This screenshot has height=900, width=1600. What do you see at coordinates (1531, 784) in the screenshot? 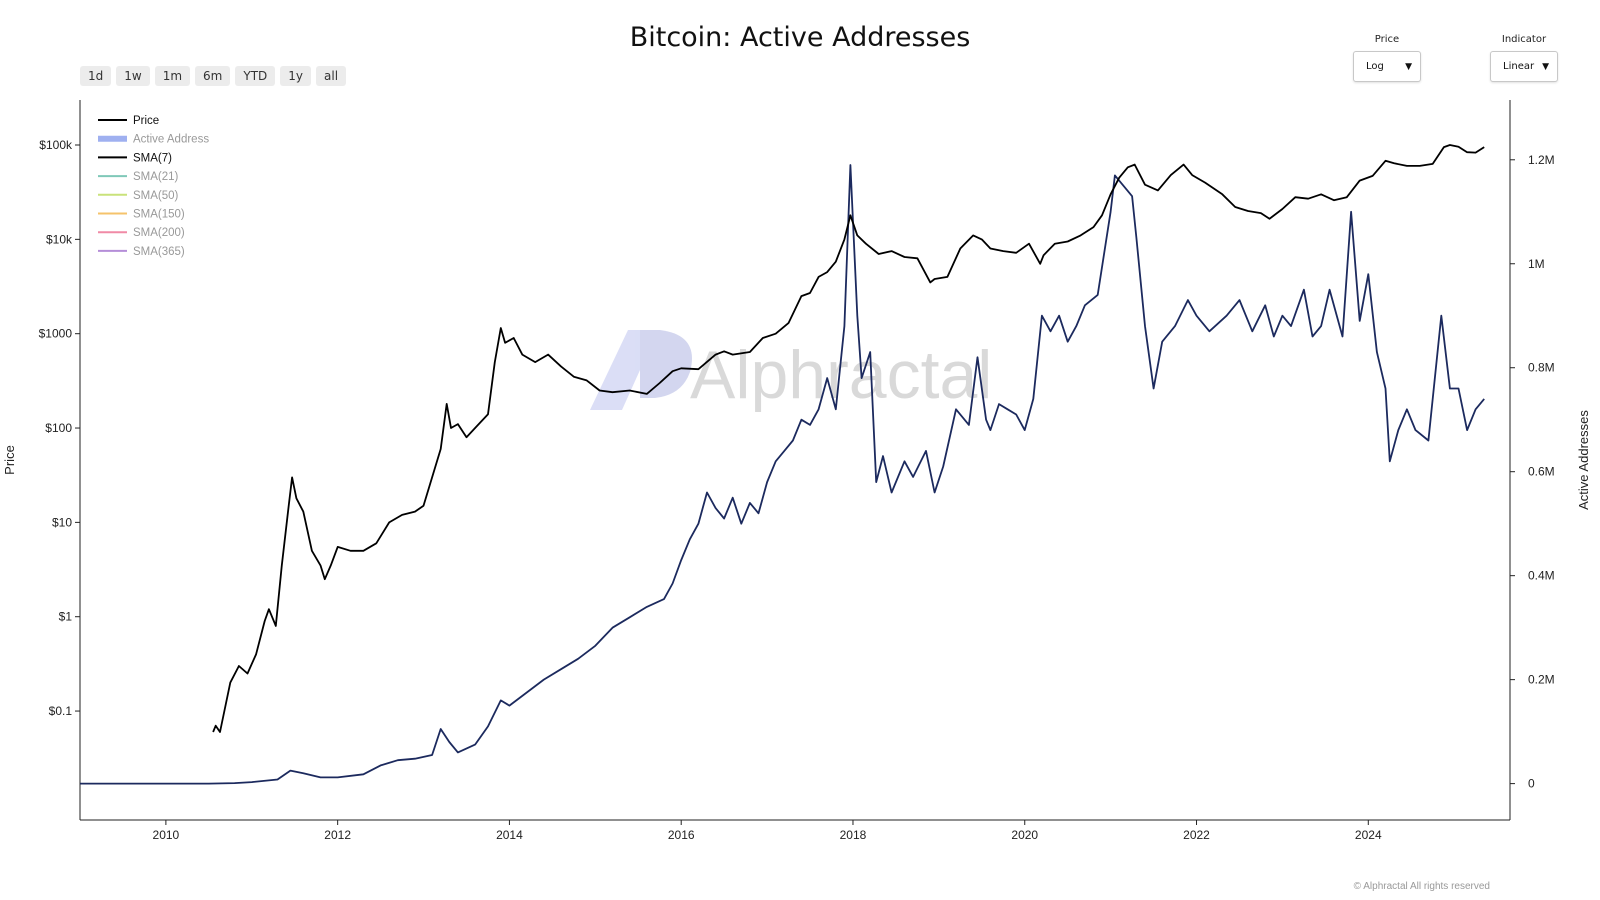
I see `y-right-tick-label: 0` at bounding box center [1531, 784].